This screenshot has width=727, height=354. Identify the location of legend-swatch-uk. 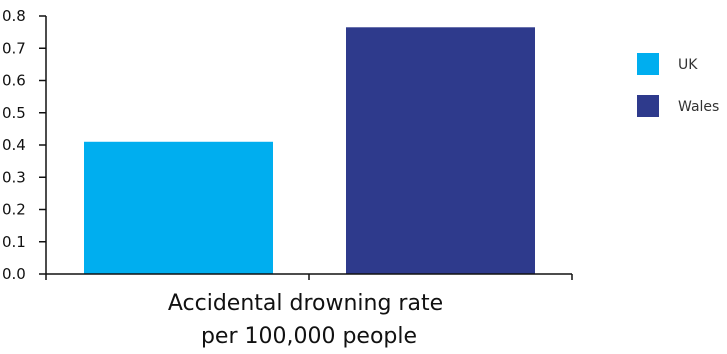
(648, 64).